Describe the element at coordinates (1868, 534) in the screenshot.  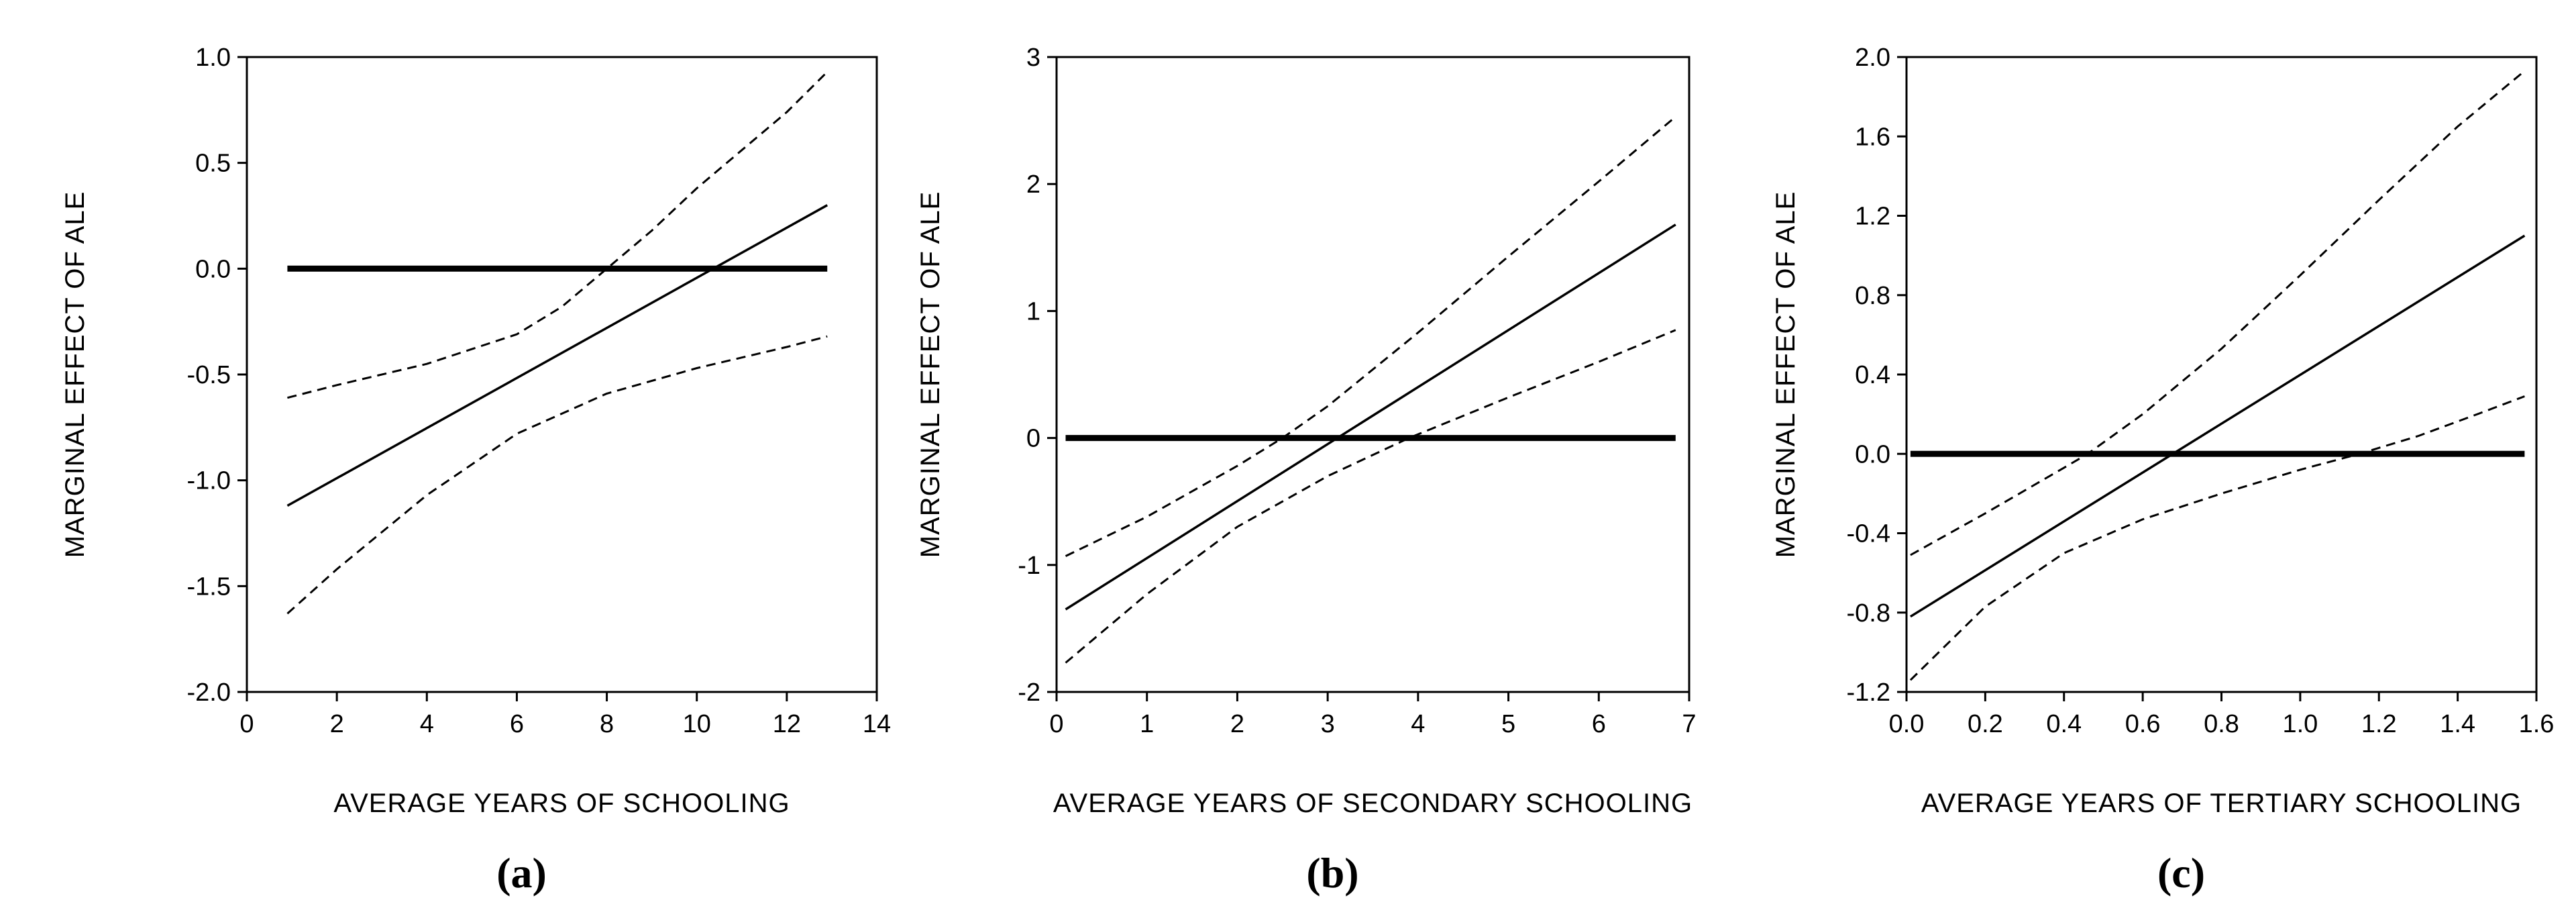
I see `y-tick-label: -0.4` at that location.